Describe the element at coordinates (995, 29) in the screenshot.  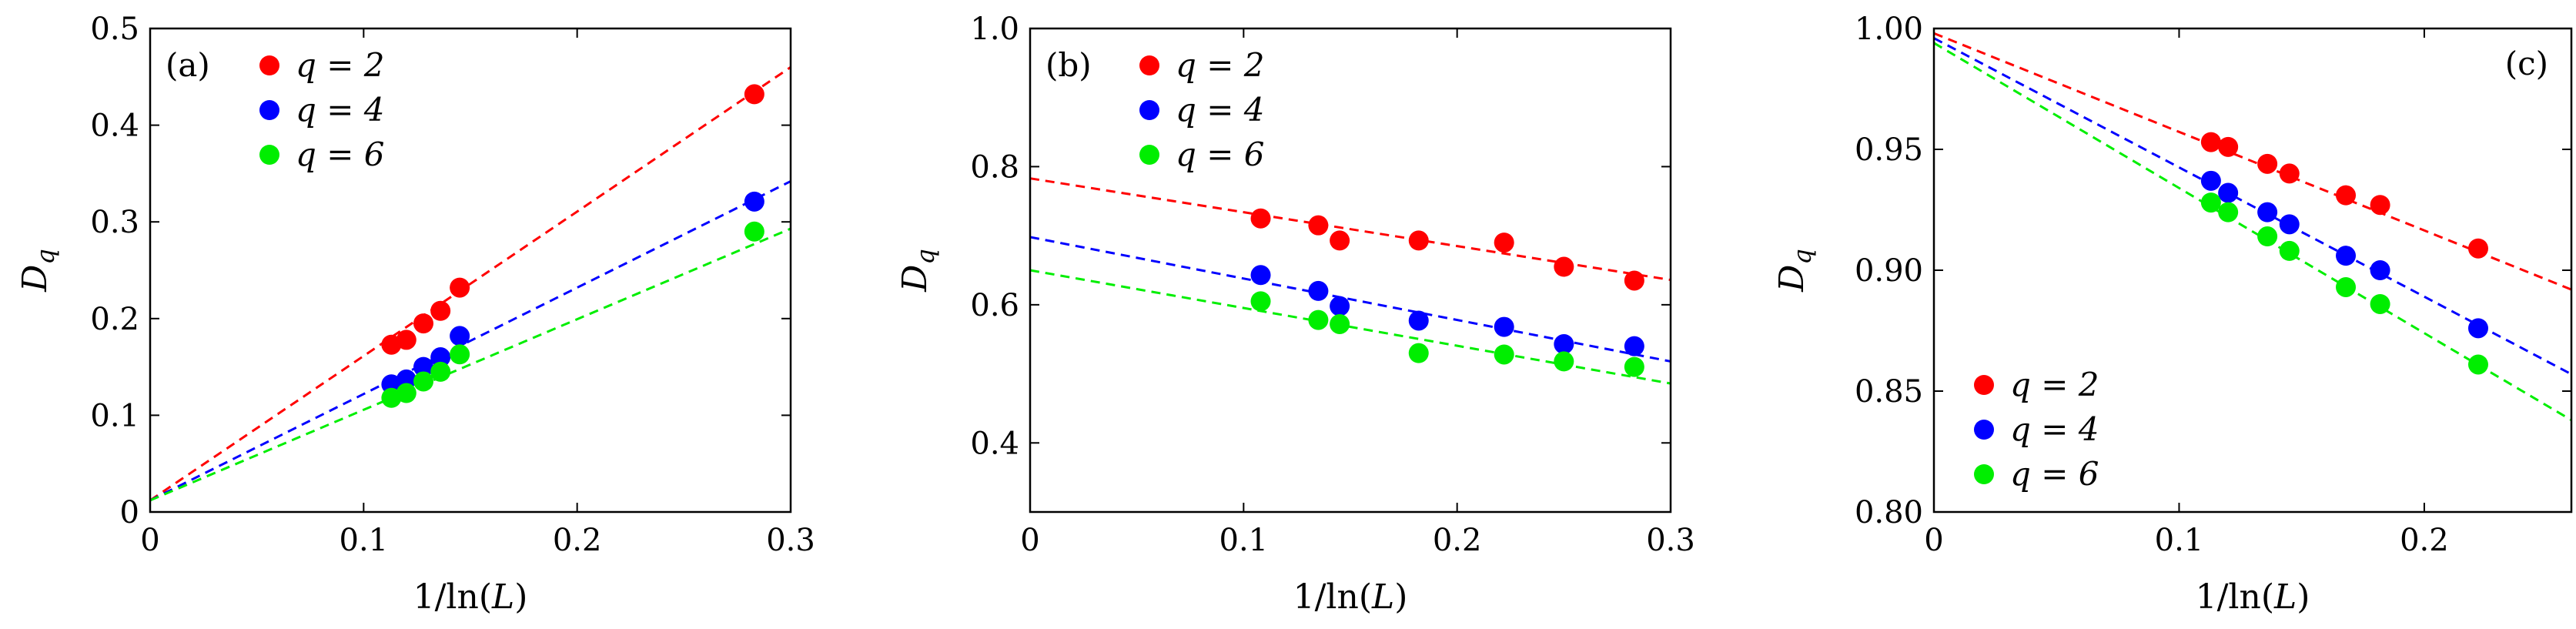
I see `y-tick-label: 1.0` at that location.